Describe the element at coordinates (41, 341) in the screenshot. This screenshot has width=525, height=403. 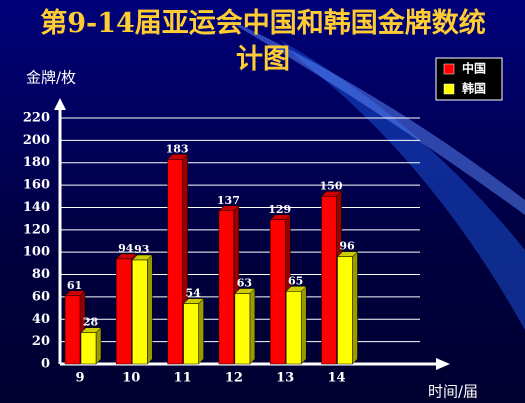
I see `y-tick-label: 20` at that location.